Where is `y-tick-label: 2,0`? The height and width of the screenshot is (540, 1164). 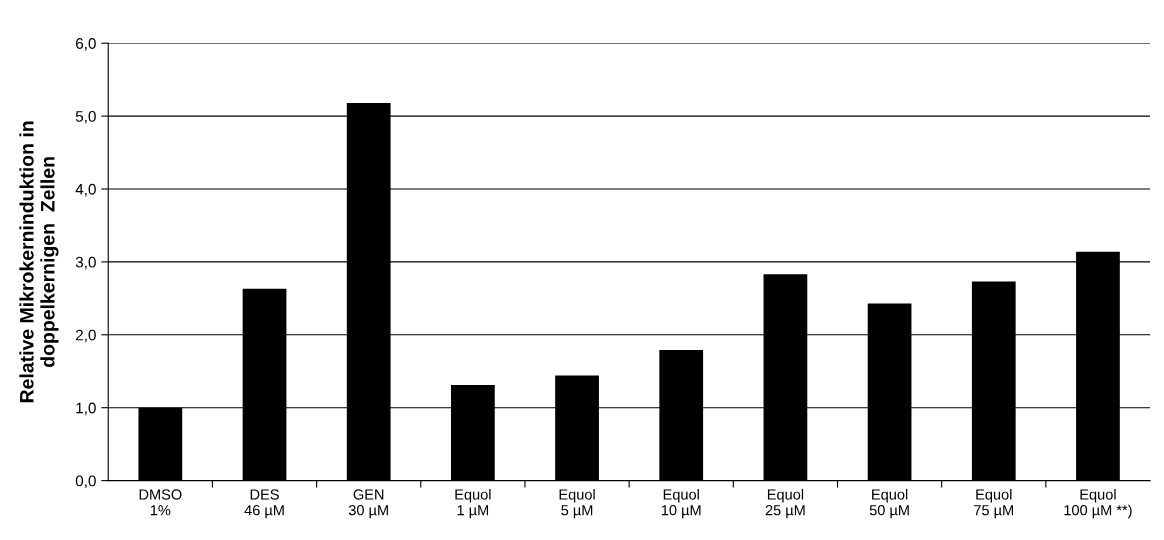 y-tick-label: 2,0 is located at coordinates (85, 336).